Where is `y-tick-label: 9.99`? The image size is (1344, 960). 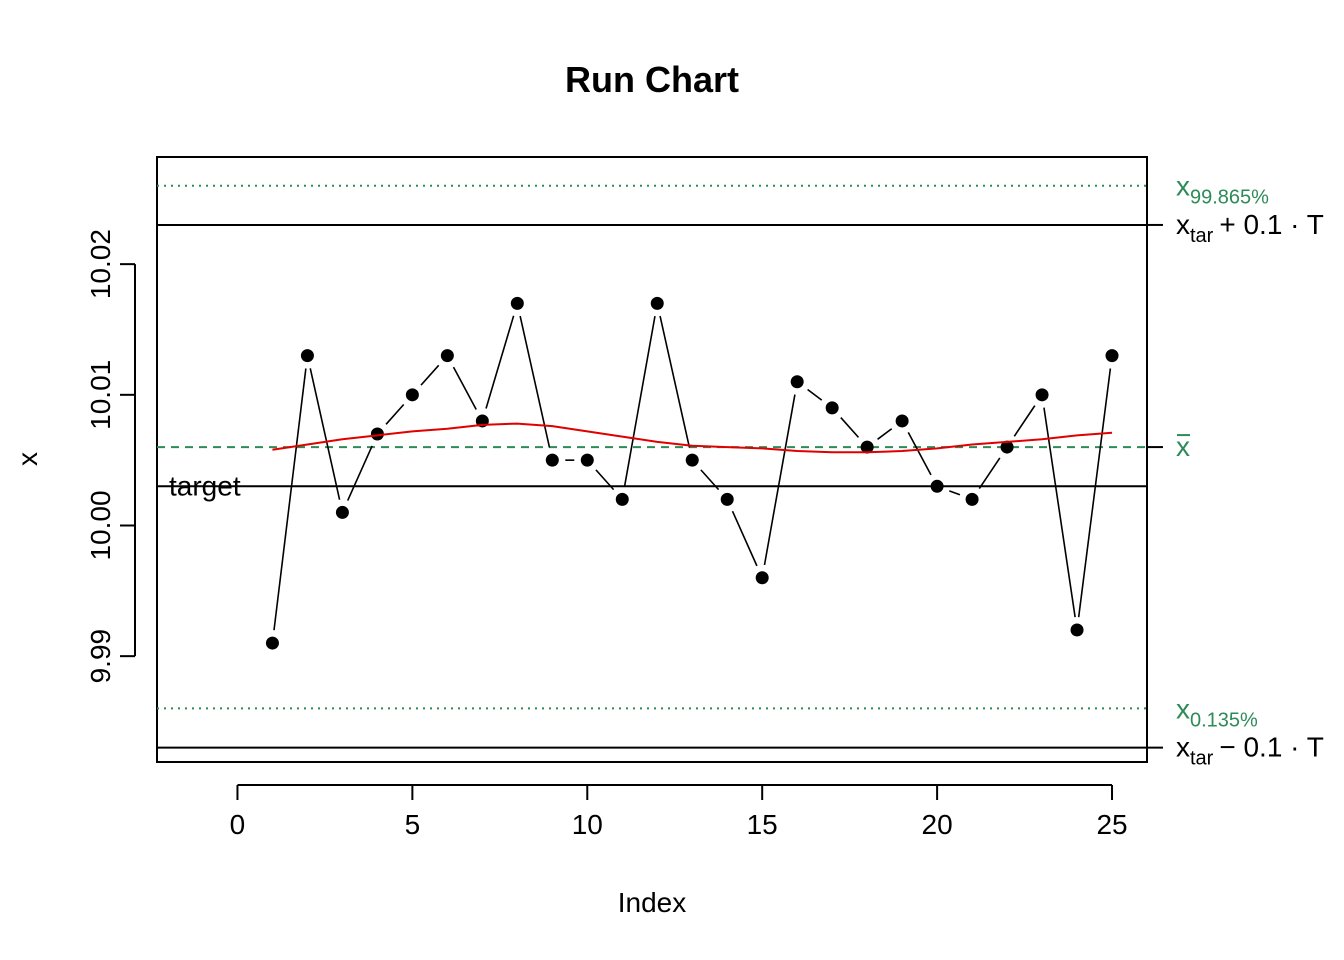 y-tick-label: 9.99 is located at coordinates (100, 656).